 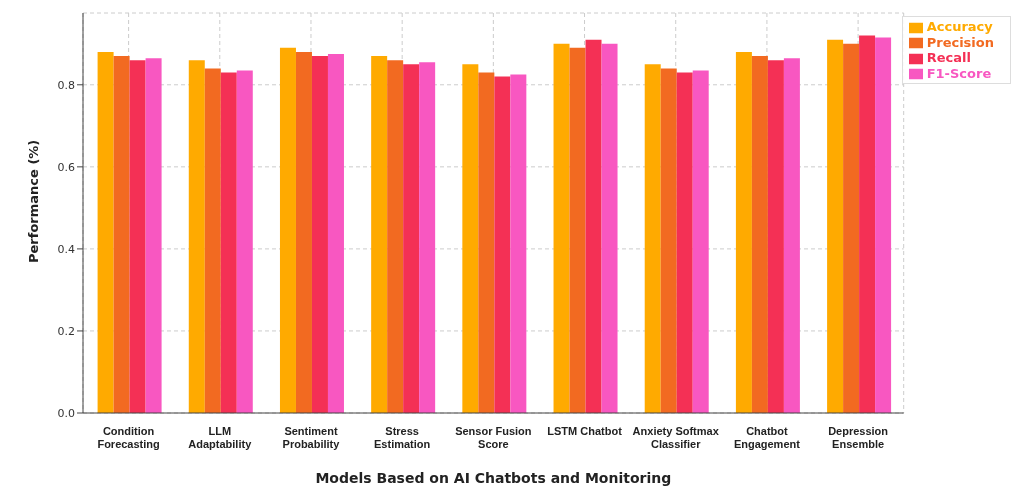 What do you see at coordinates (66, 331) in the screenshot?
I see `y-tick-label: 0.2` at bounding box center [66, 331].